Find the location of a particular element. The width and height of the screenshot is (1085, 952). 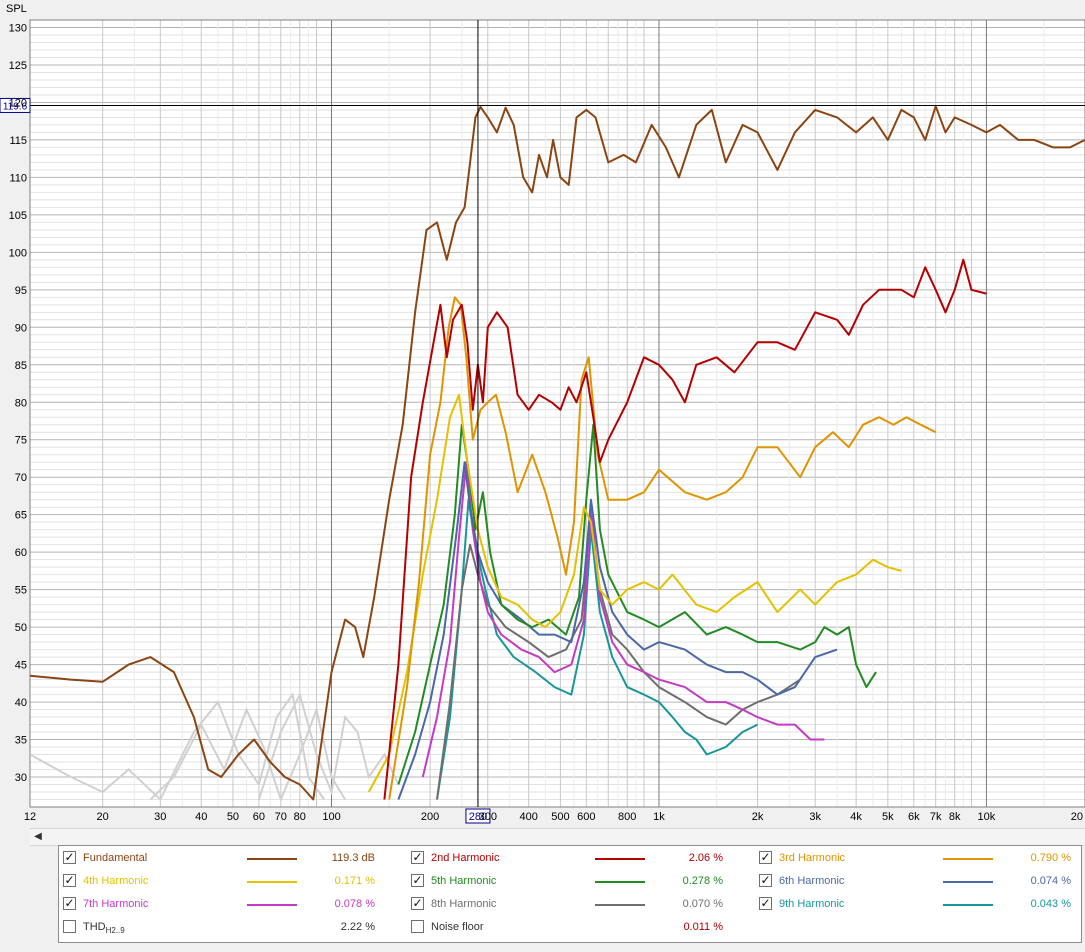

legend-value: 2.06 % is located at coordinates (705, 858).